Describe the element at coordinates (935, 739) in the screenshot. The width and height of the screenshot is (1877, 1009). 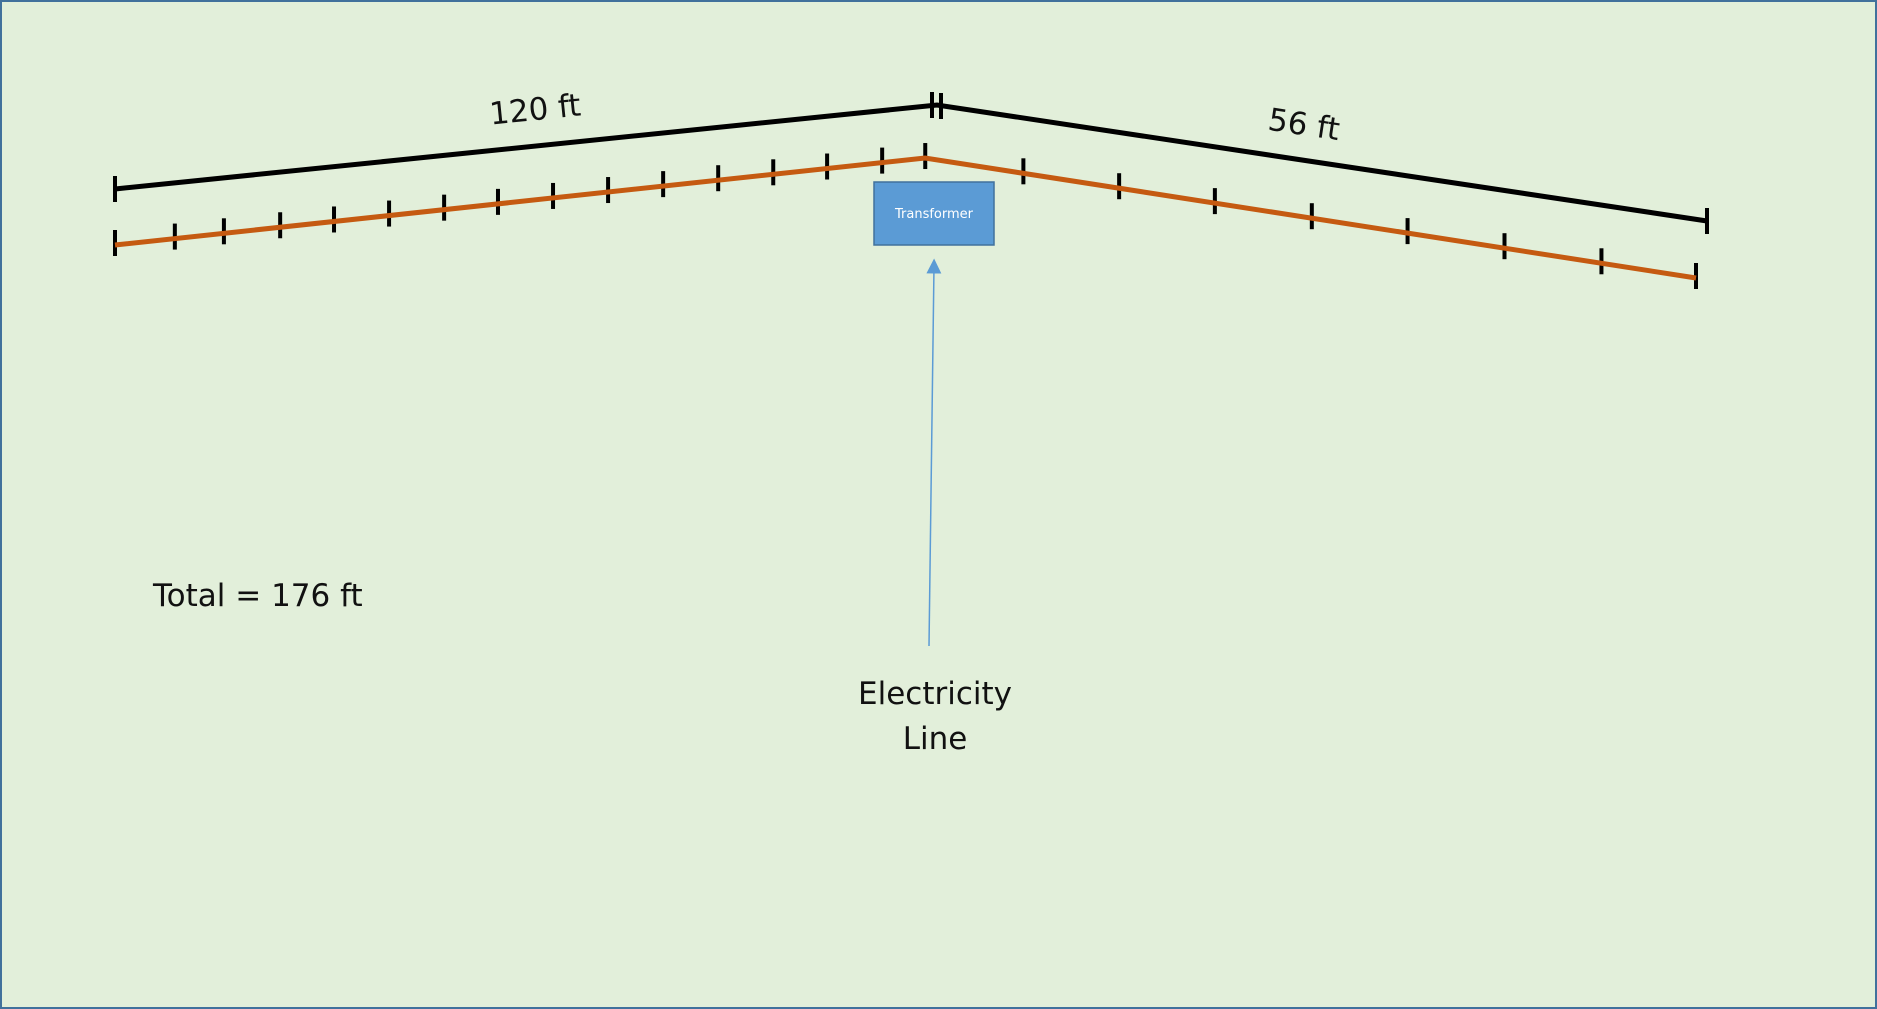
I see `source-label-line: Line` at that location.